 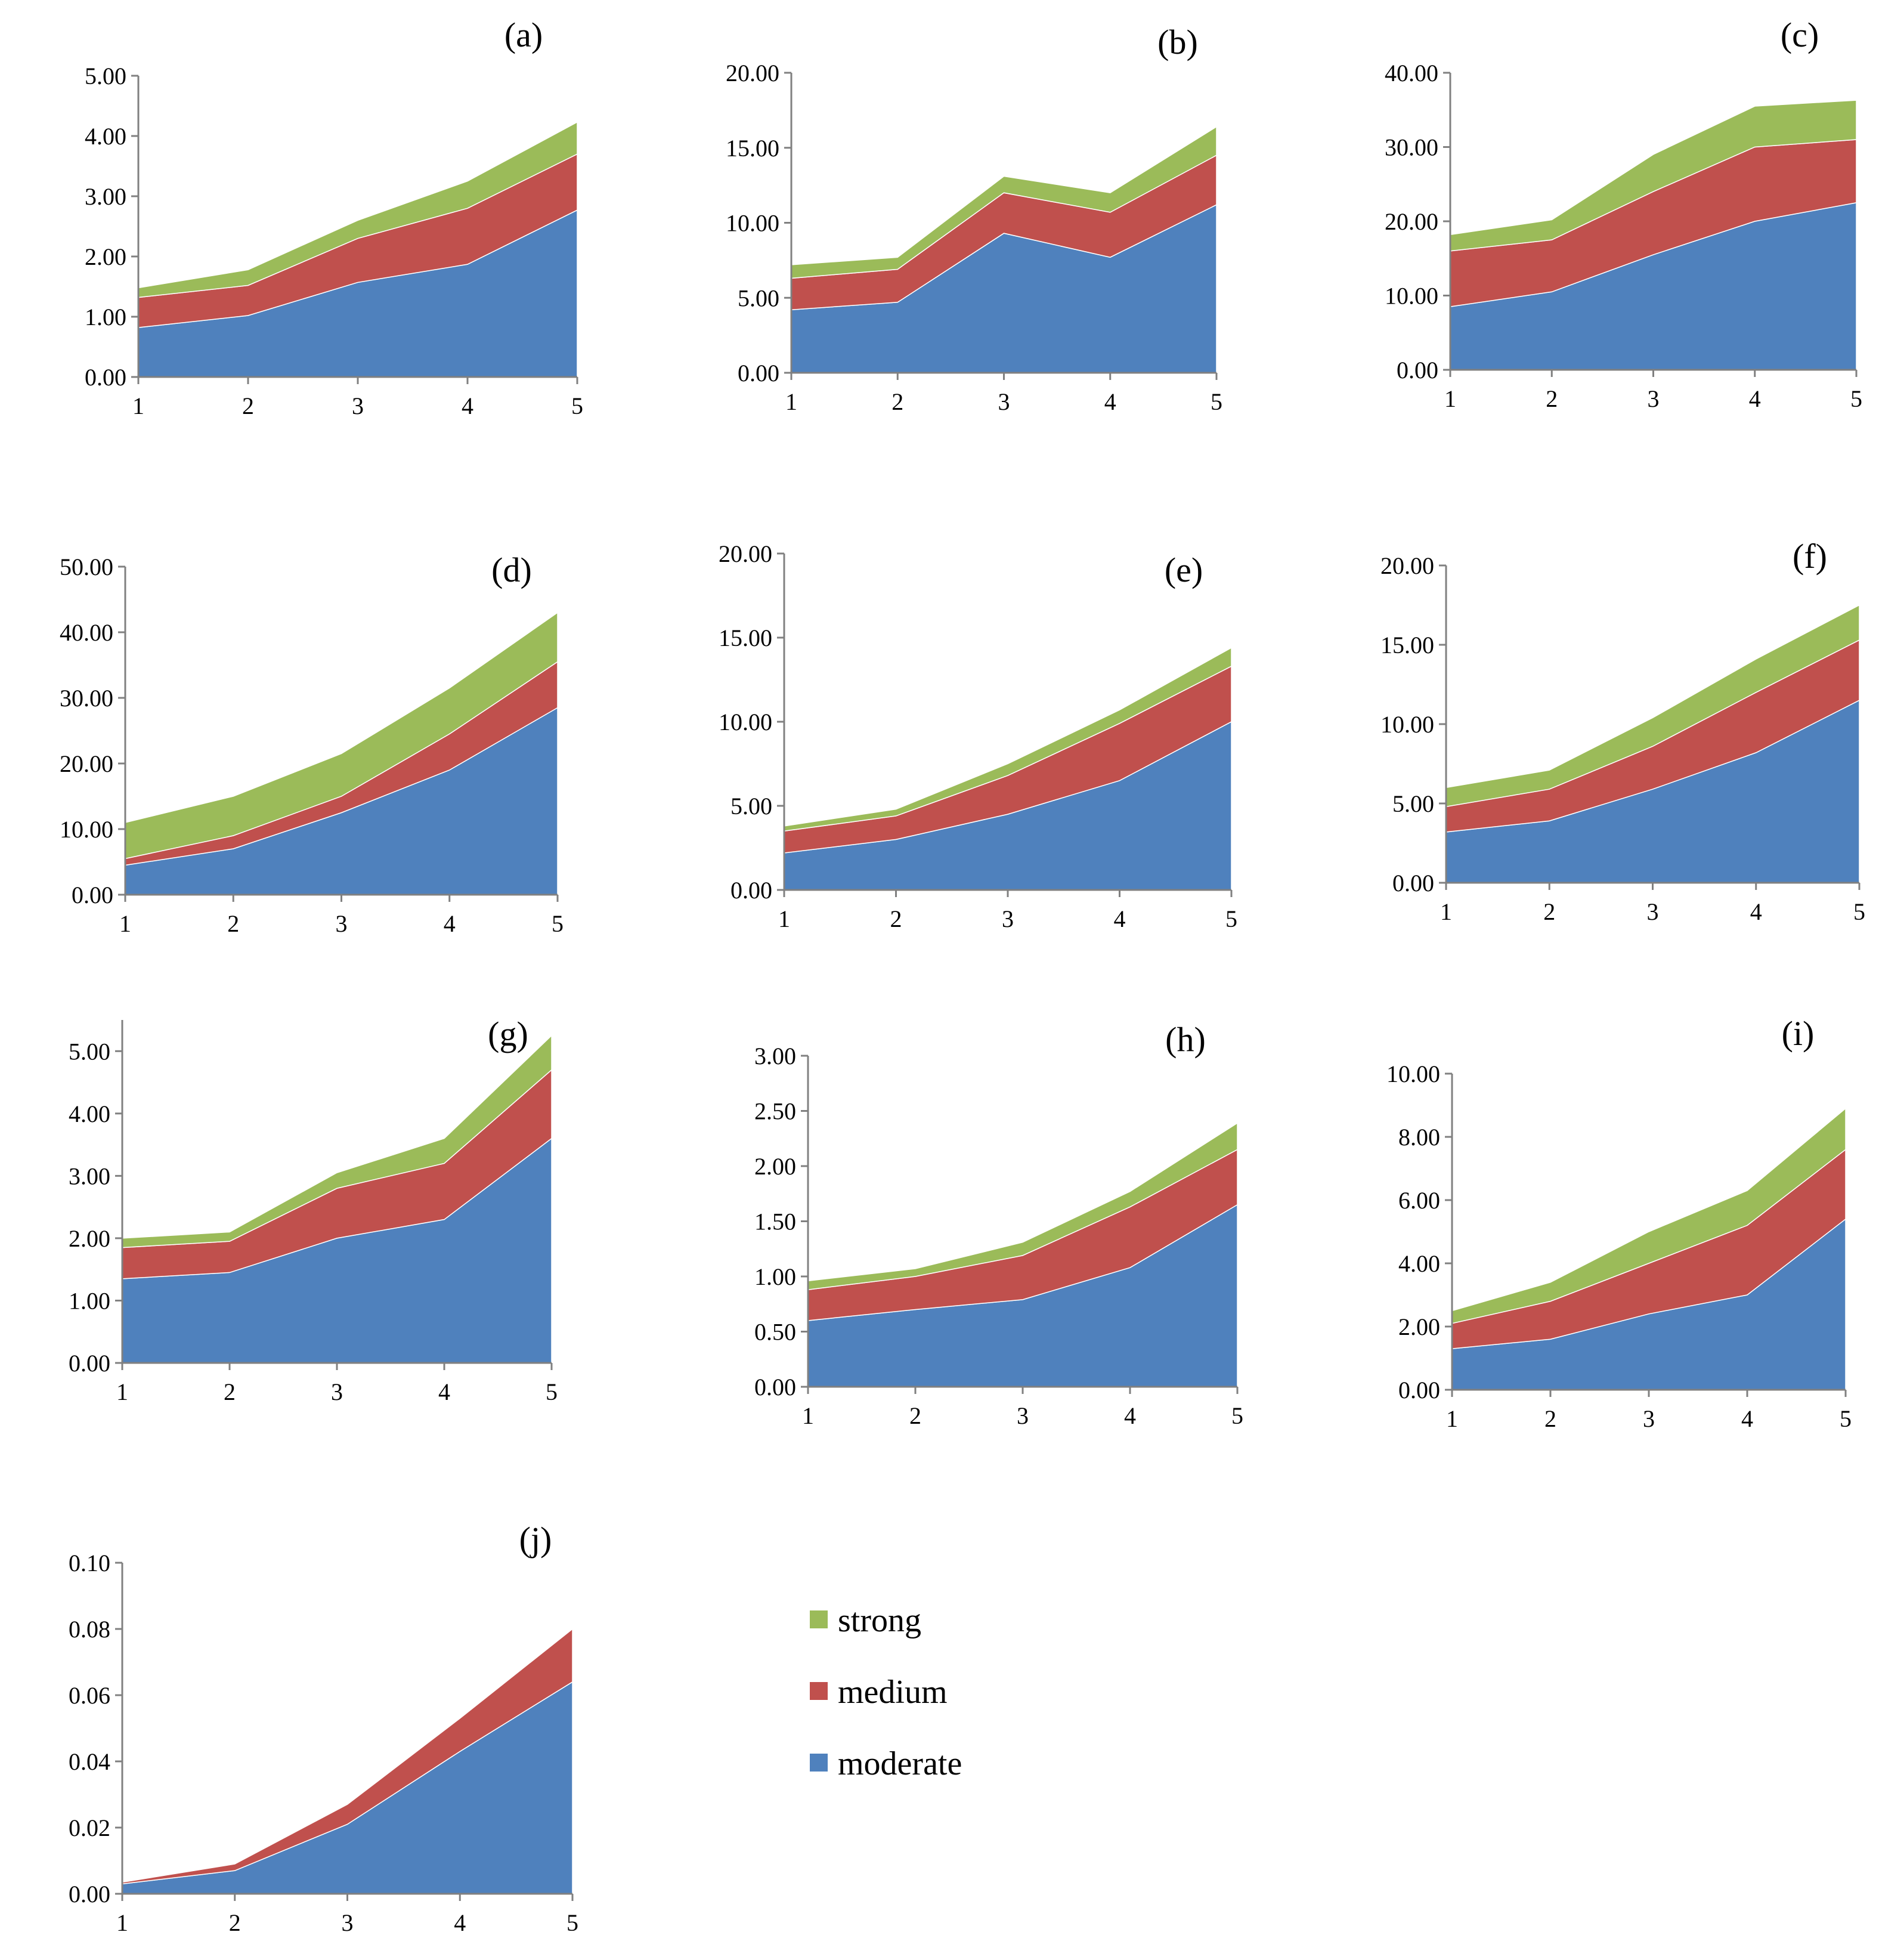 What do you see at coordinates (1747, 1418) in the screenshot?
I see `x-tick-label-i: 4` at bounding box center [1747, 1418].